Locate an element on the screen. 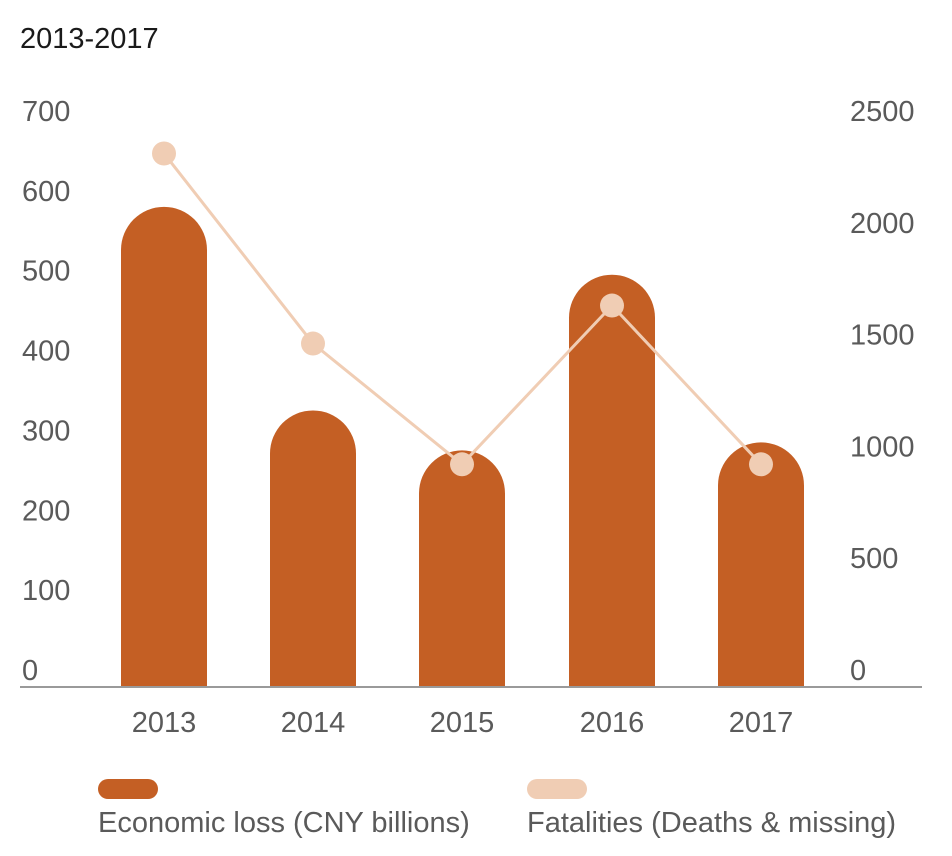 The width and height of the screenshot is (952, 856). bar-2013 is located at coordinates (164, 446).